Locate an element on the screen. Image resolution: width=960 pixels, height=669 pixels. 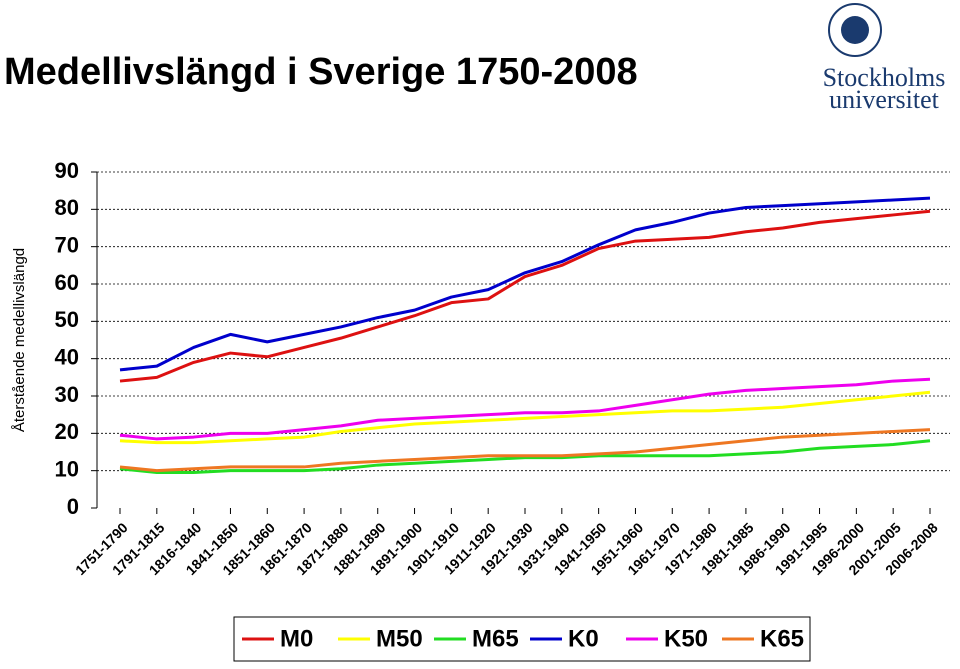
logo-text: universitet is located at coordinates (884, 99).